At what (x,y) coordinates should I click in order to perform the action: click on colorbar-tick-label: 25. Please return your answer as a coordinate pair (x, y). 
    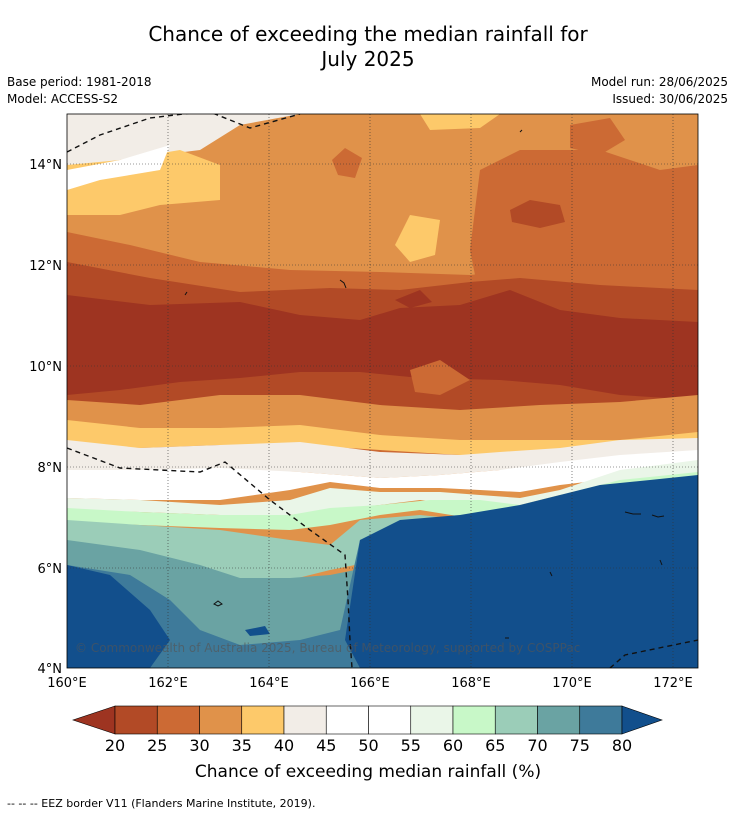
    Looking at the image, I should click on (157, 745).